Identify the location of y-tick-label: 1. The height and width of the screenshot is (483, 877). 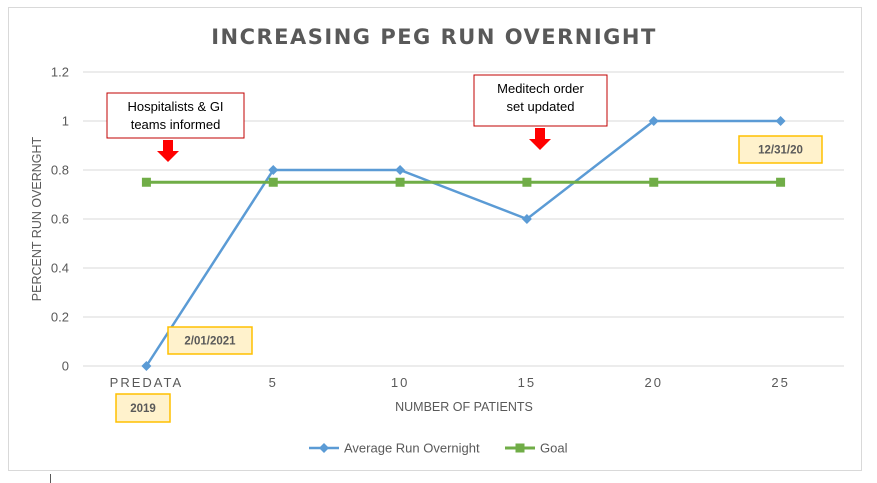
(65, 121).